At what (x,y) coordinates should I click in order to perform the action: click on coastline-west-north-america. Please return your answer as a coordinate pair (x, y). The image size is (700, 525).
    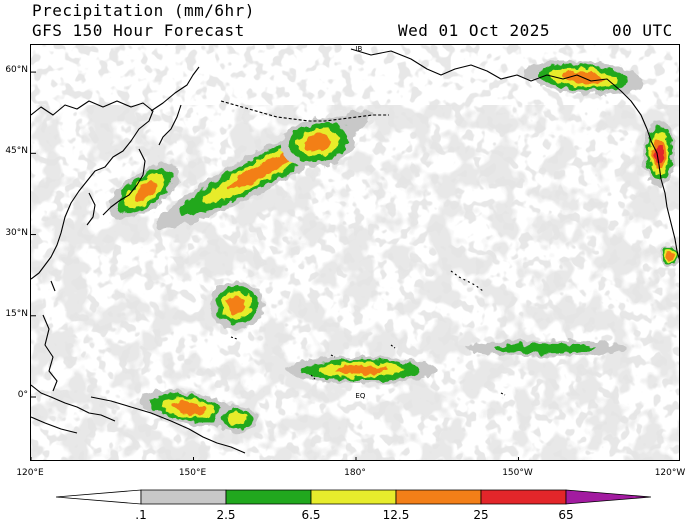
    Looking at the image, I should click on (672, 233).